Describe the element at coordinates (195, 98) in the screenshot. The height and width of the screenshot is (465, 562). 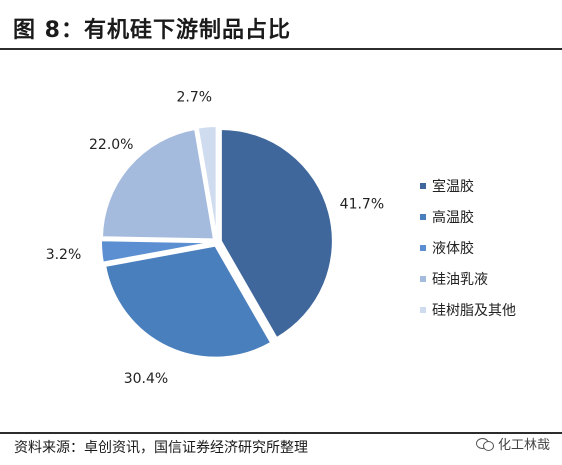
I see `pie-data-label-5: 2.7%` at that location.